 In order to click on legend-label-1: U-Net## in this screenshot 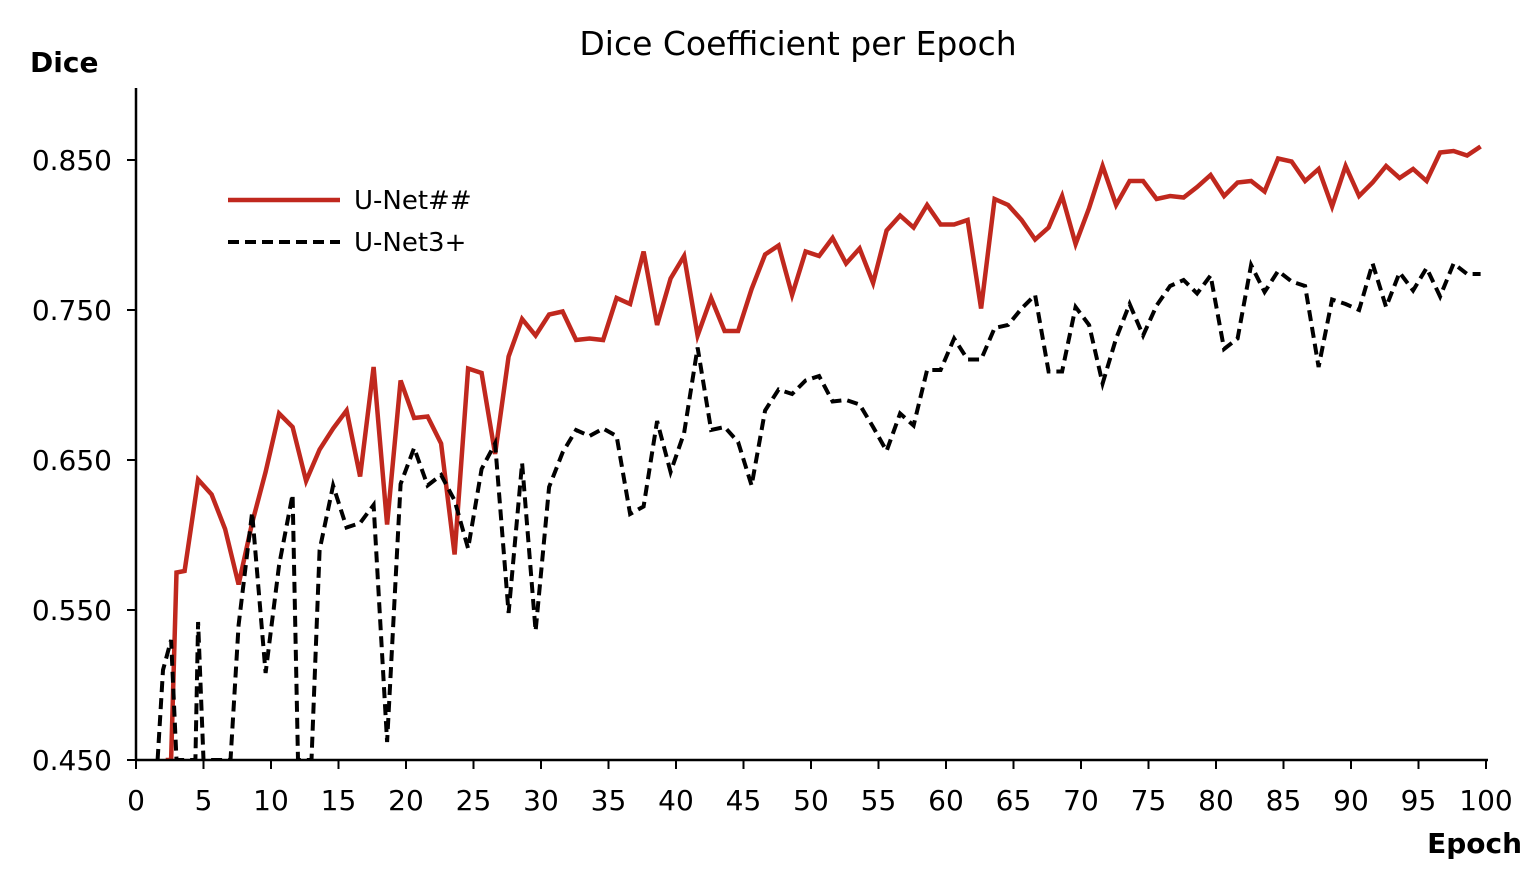, I will do `click(413, 201)`.